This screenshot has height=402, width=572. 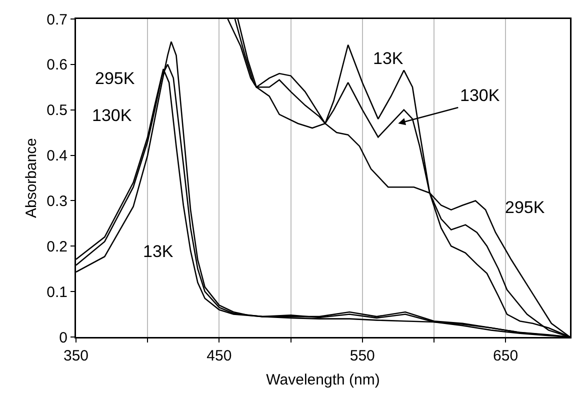 What do you see at coordinates (57, 247) in the screenshot?
I see `y-tick-label: 0.2` at bounding box center [57, 247].